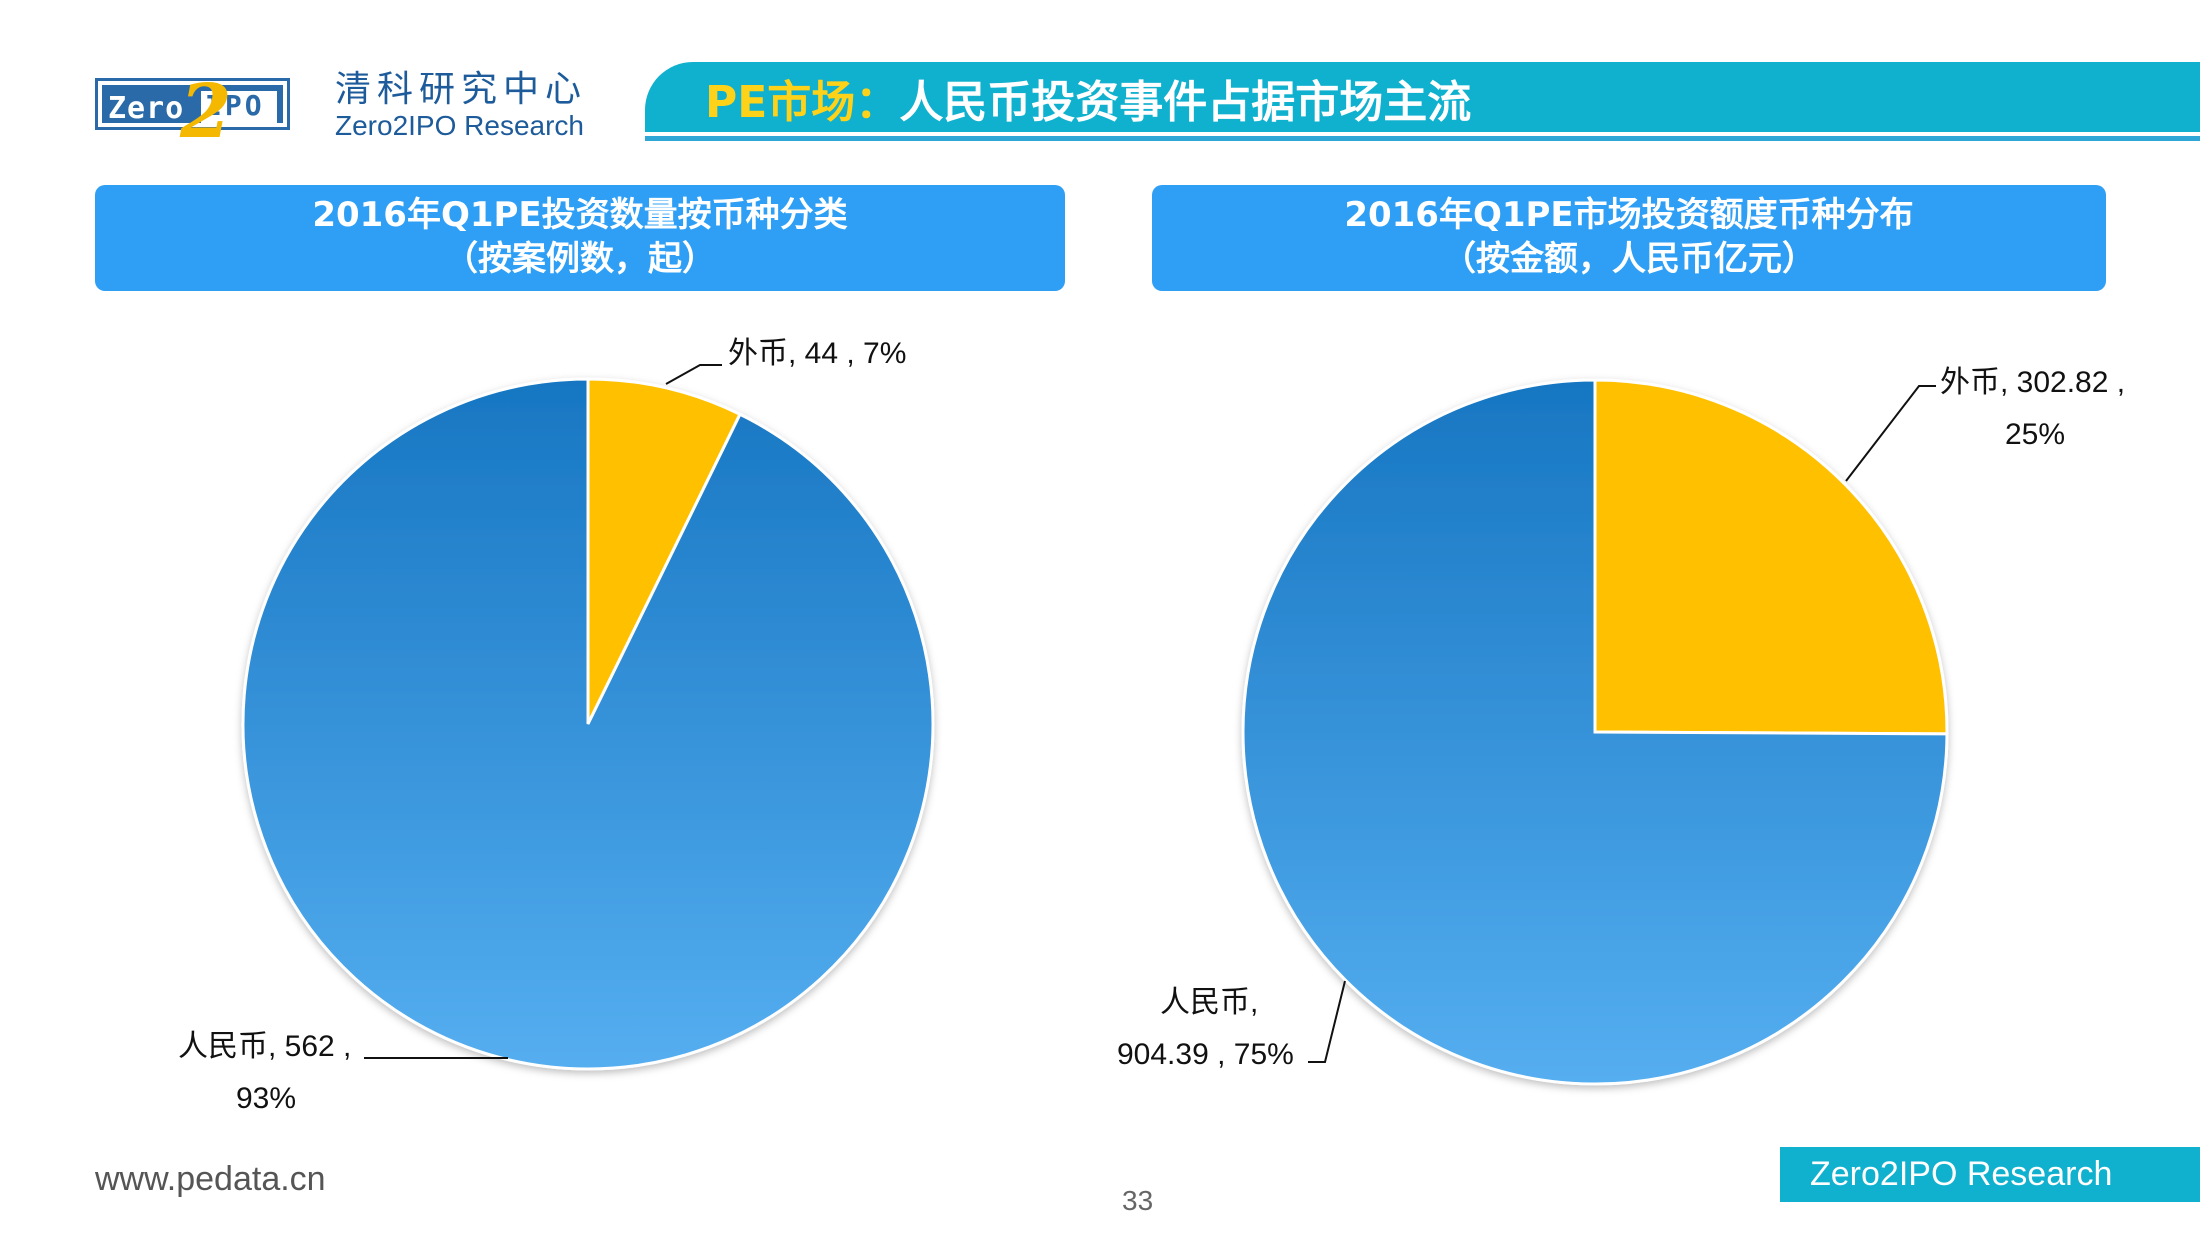  I want to click on chart1-label-foreign: 外币, 44 , 7%, so click(817, 353).